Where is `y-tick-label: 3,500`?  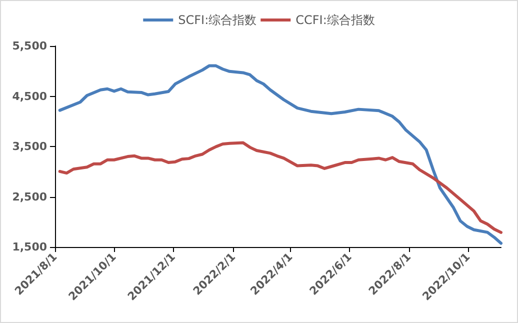 y-tick-label: 3,500 is located at coordinates (30, 146).